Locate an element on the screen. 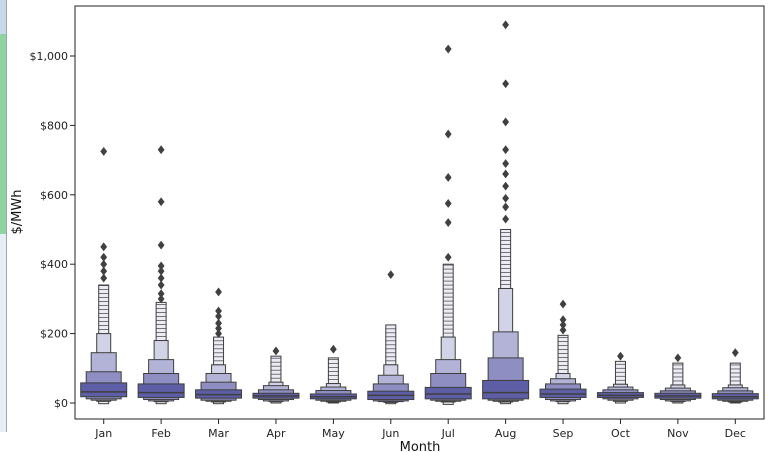 This screenshot has width=775, height=452. y-tick-label: $200 is located at coordinates (54, 334).